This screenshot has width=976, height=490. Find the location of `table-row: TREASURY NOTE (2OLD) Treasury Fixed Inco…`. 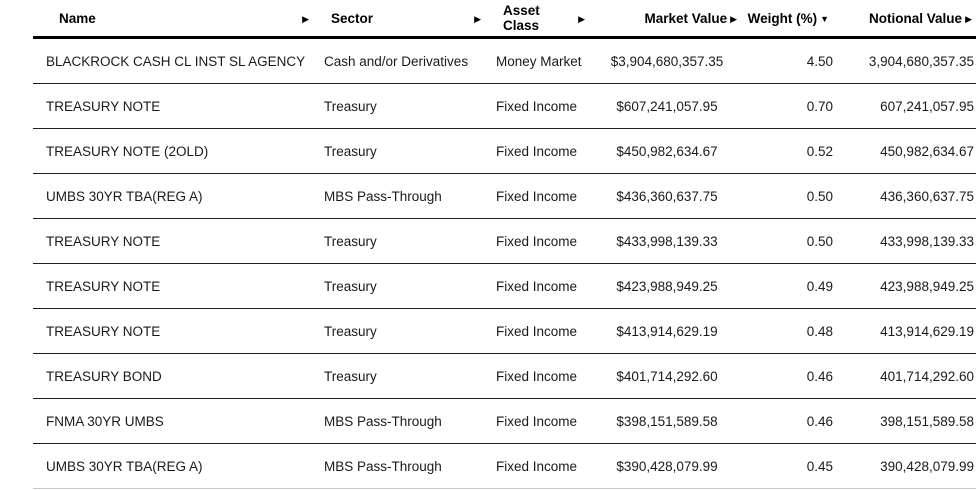

table-row: TREASURY NOTE (2OLD) Treasury Fixed Inco… is located at coordinates (504, 151).